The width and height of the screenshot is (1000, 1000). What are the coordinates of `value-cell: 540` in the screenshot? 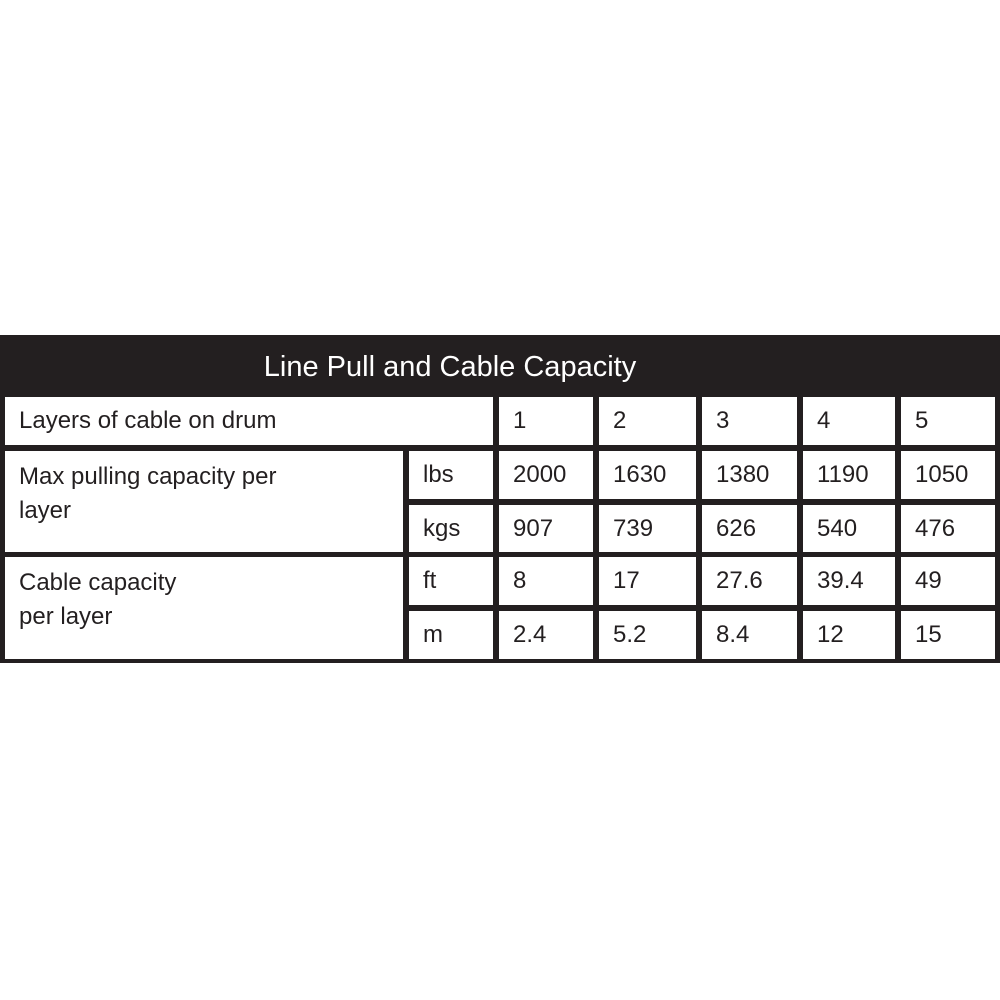 It's located at (849, 528).